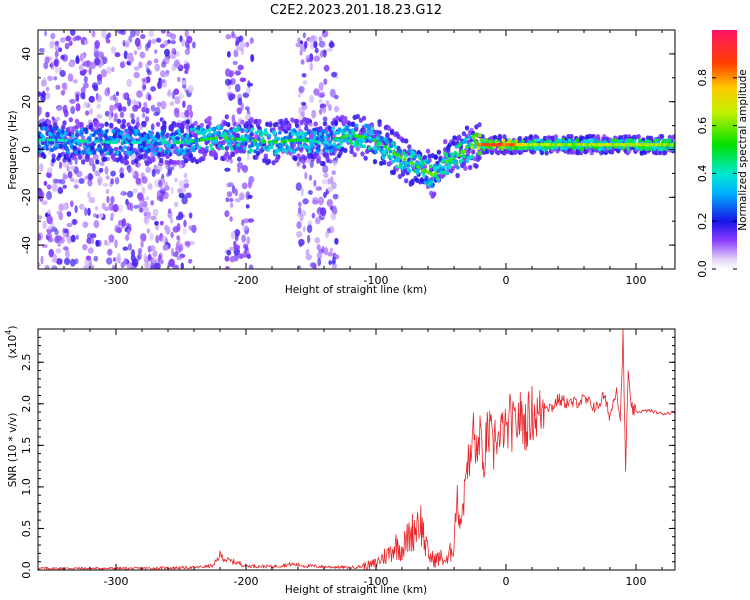 The height and width of the screenshot is (600, 750). Describe the element at coordinates (26, 245) in the screenshot. I see `y-tick-label: -40` at that location.